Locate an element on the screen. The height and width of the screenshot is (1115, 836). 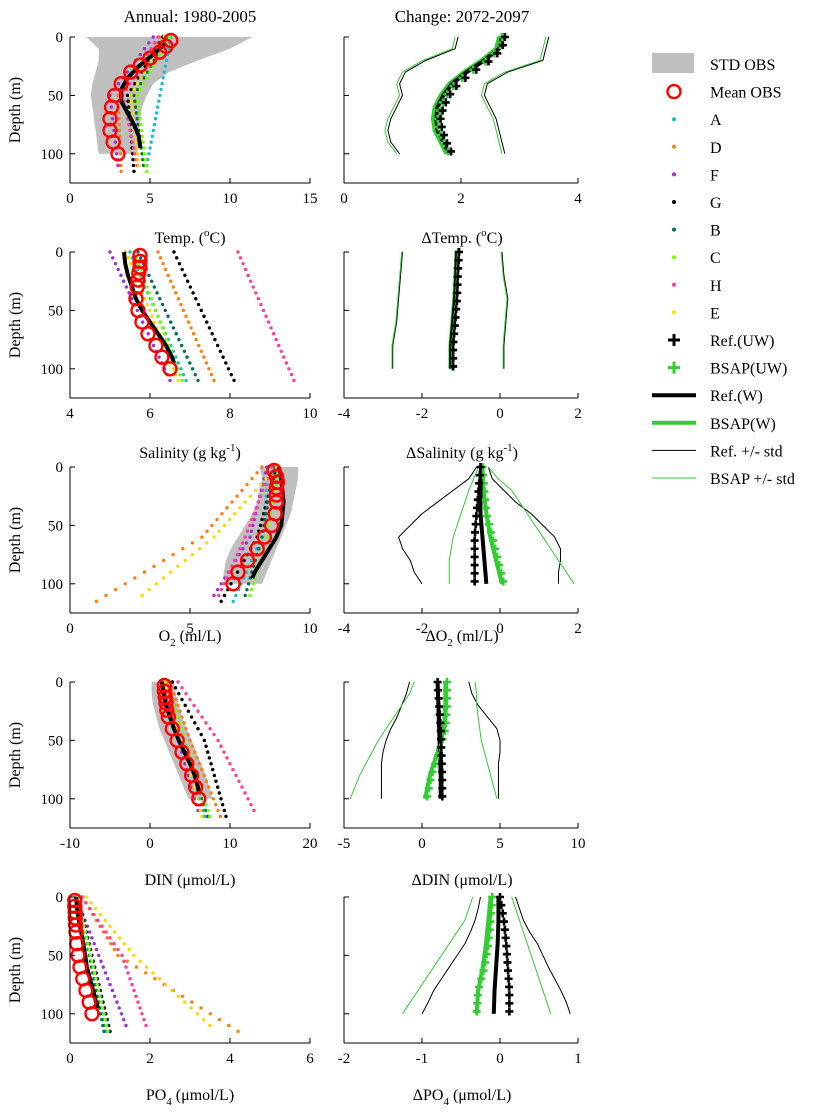
legend-item-G: G is located at coordinates (697, 203).